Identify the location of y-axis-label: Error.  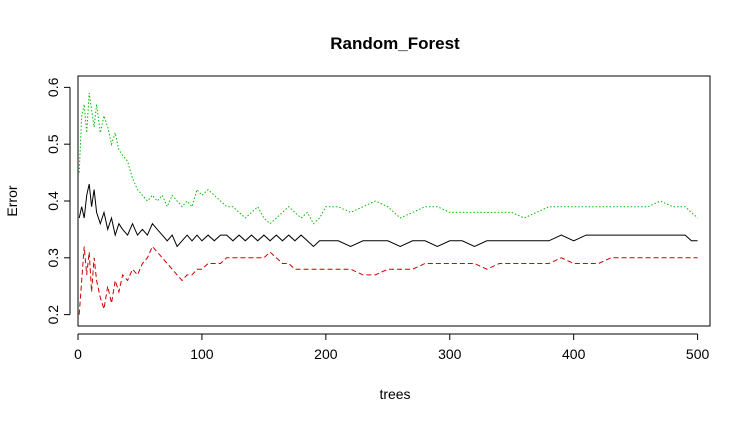
(12, 200).